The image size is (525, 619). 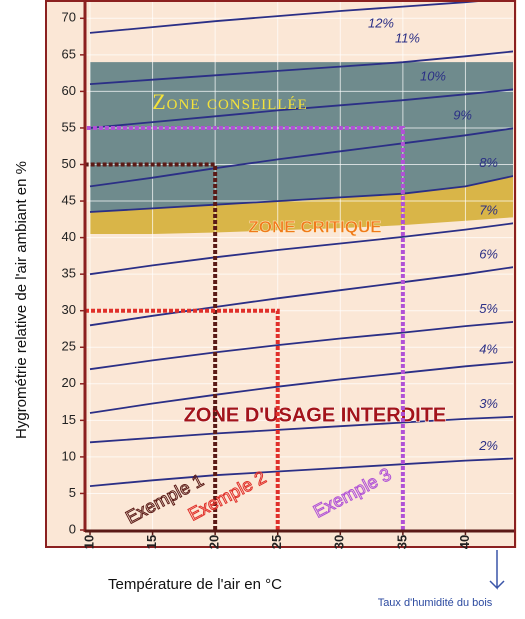 I want to click on y-tick-label: 55, so click(x=69, y=126).